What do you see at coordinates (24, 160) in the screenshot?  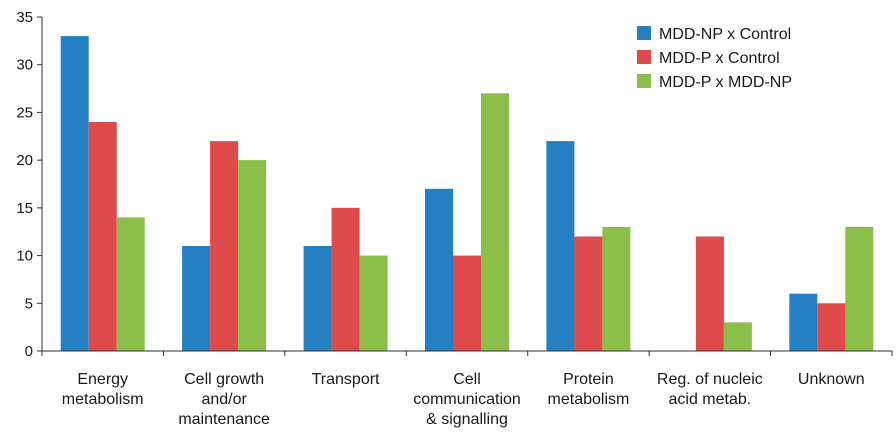 I see `y-tick-label: 20` at bounding box center [24, 160].